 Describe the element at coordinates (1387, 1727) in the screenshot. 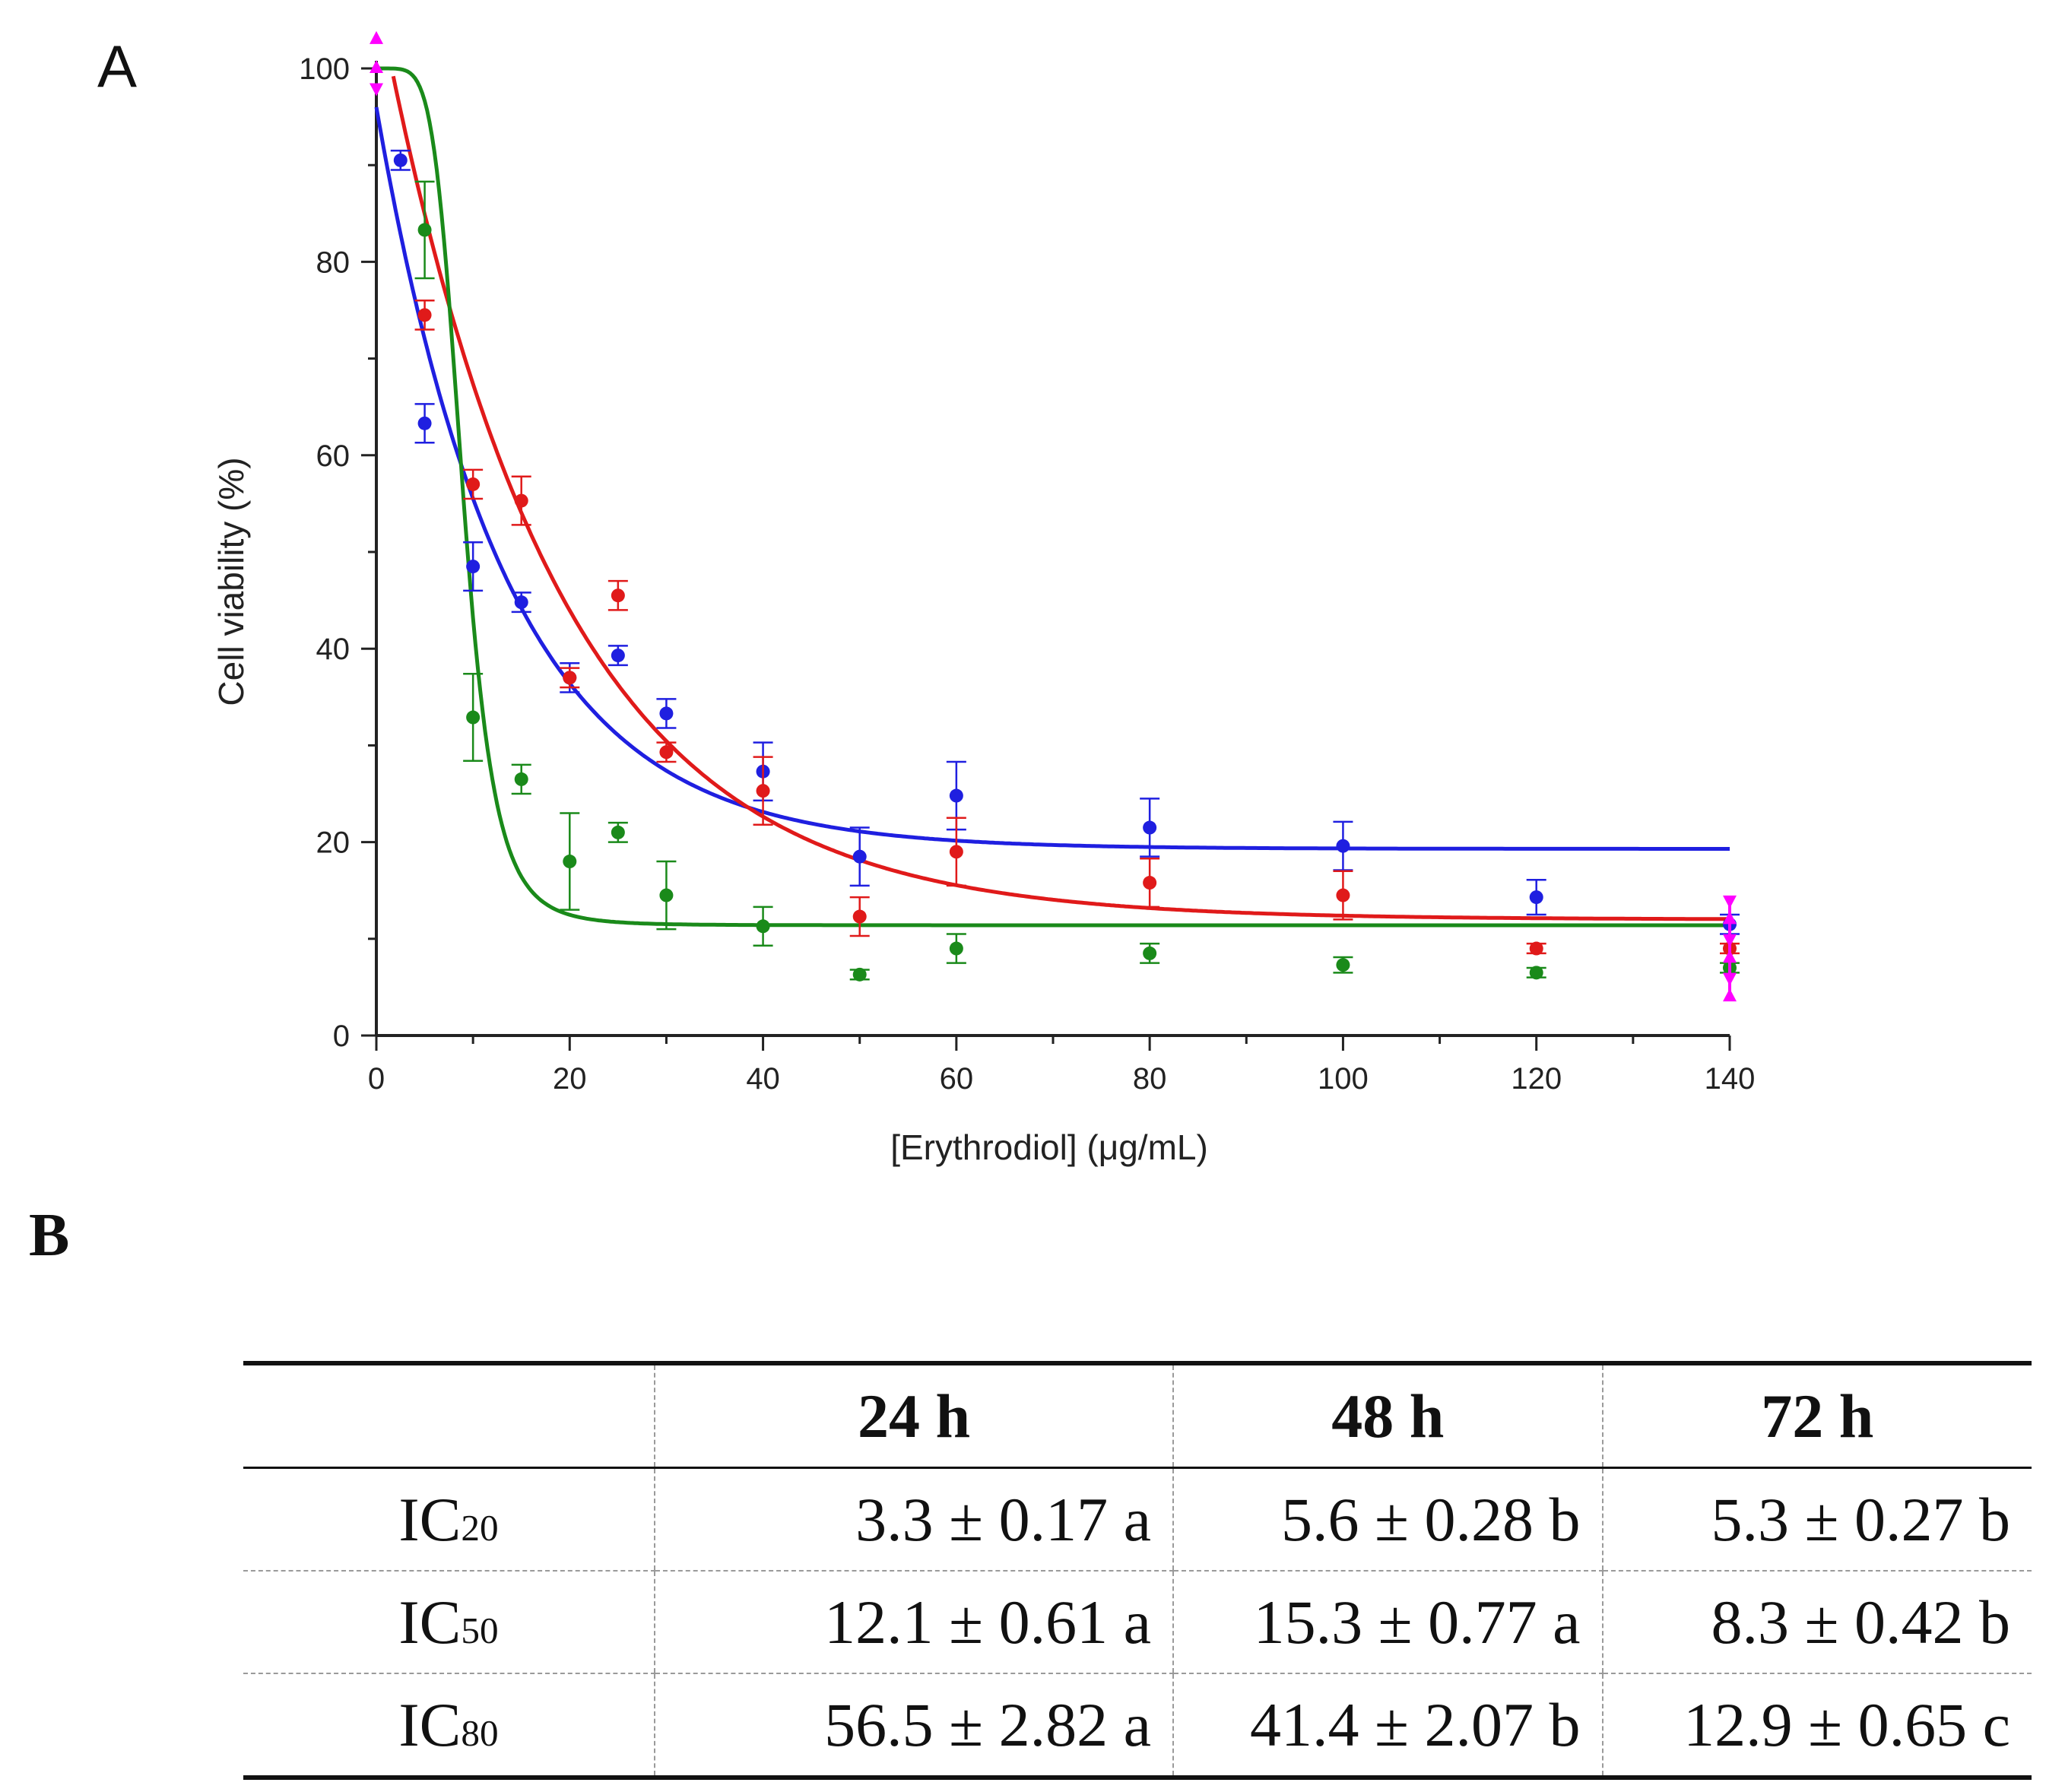

I see `table-cell: 41.4 ± 2.07 b` at that location.